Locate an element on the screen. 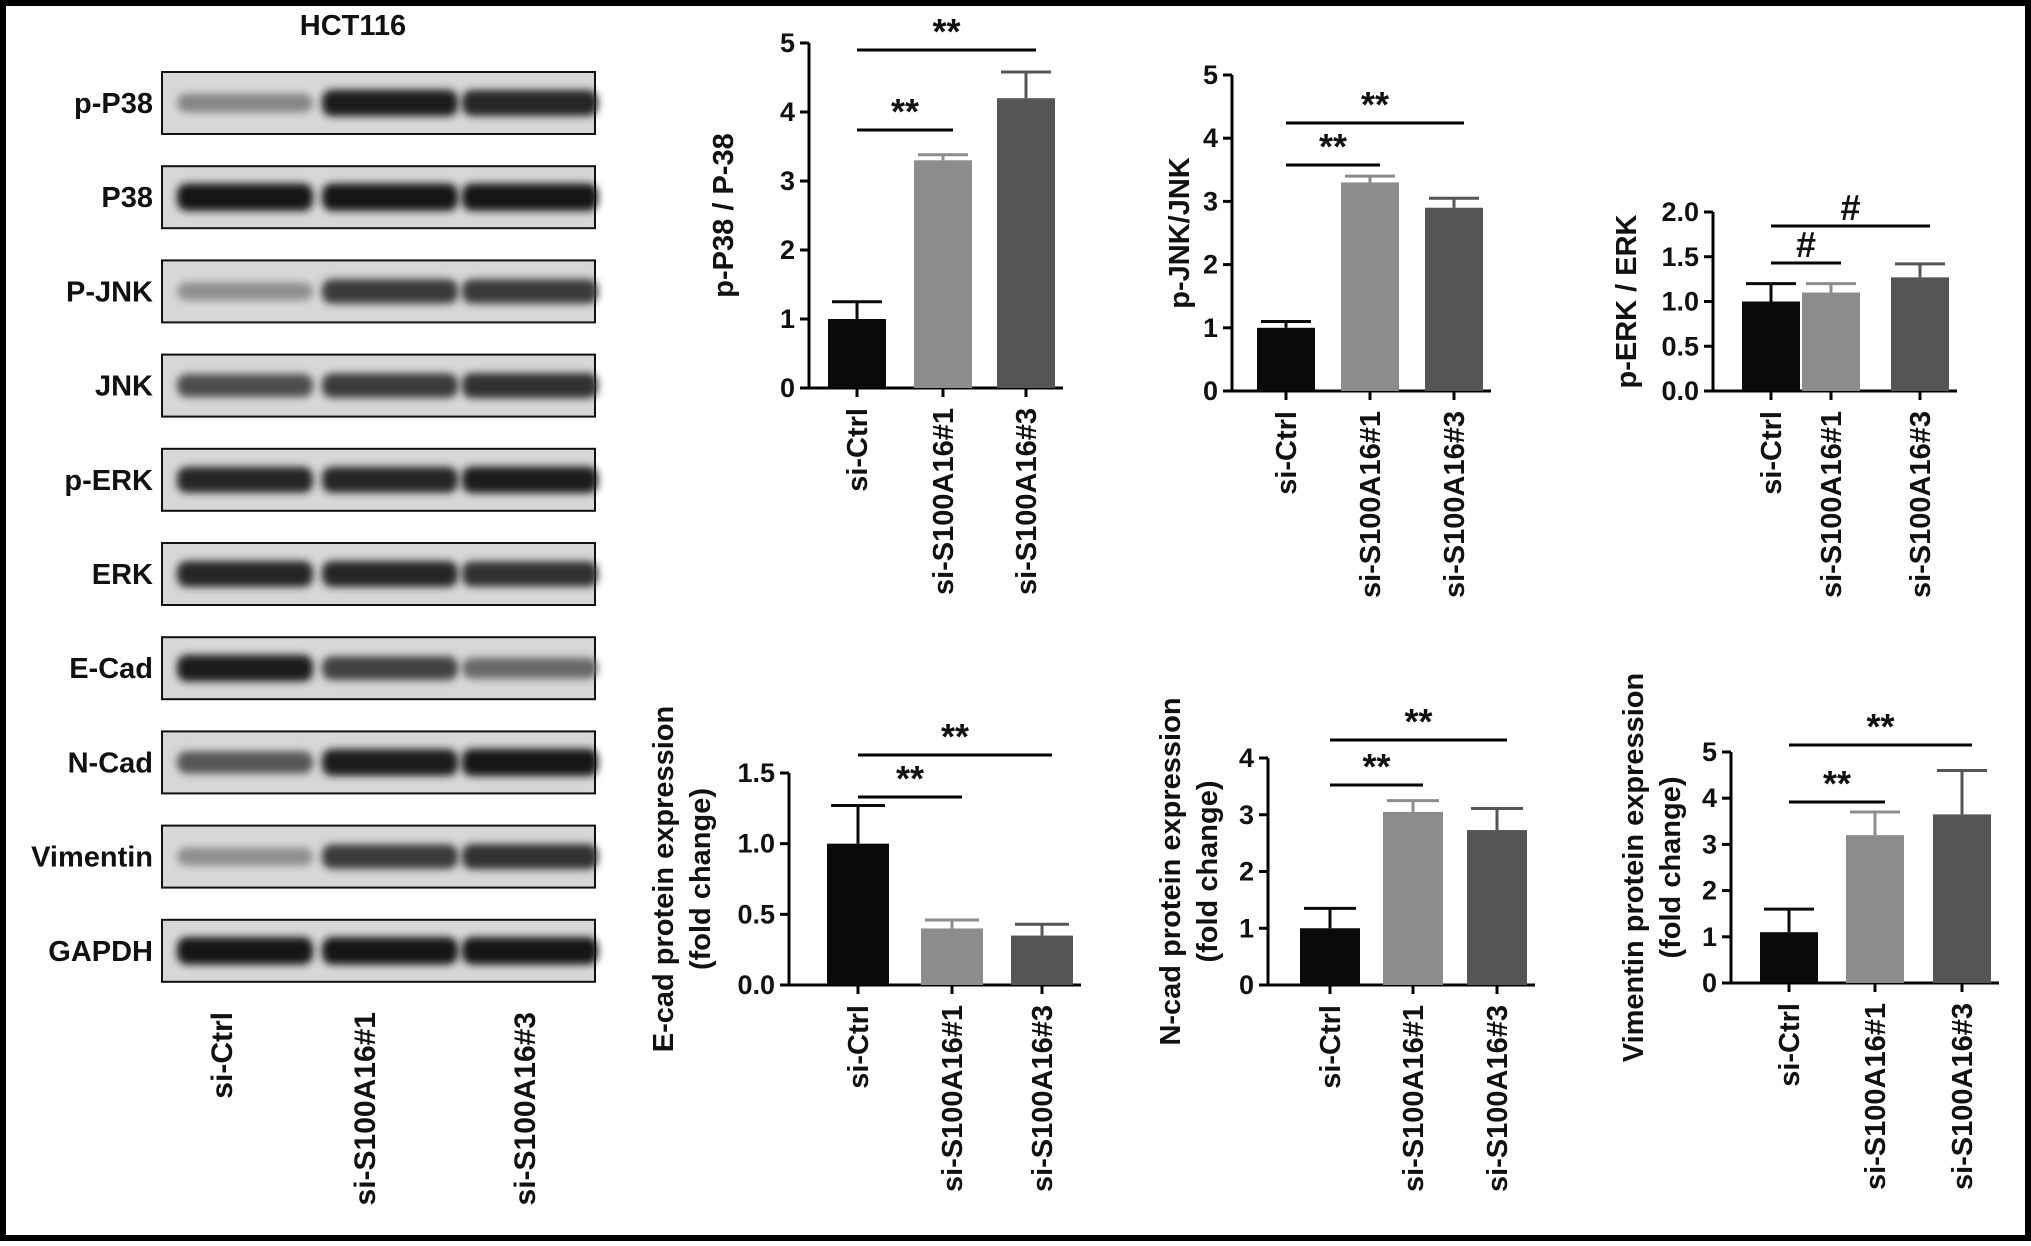  band-label: P-JNK is located at coordinates (109, 292).